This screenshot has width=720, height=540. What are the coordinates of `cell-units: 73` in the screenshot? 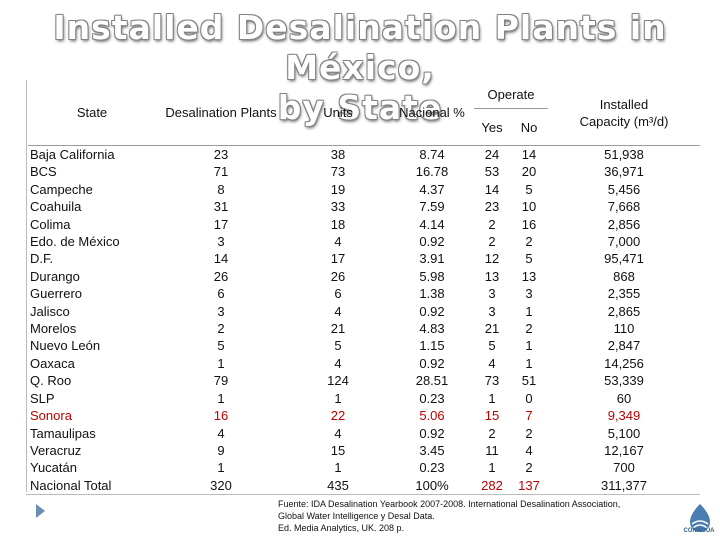 It's located at (338, 172).